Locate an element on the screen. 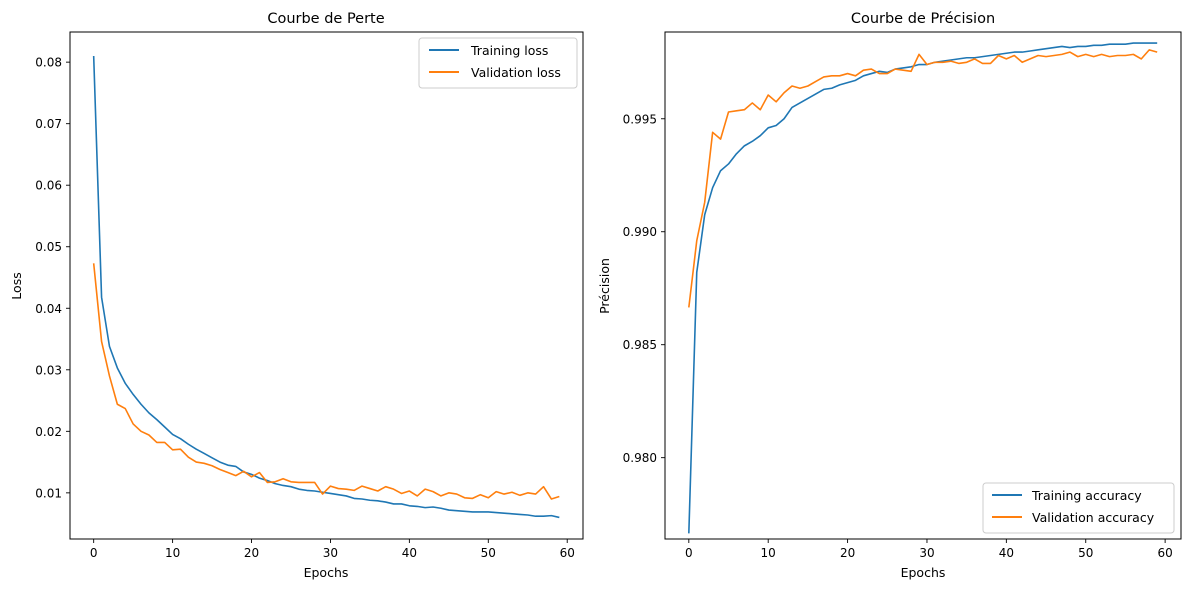 The height and width of the screenshot is (590, 1189). loss-x-tick-label: 20 is located at coordinates (251, 553).